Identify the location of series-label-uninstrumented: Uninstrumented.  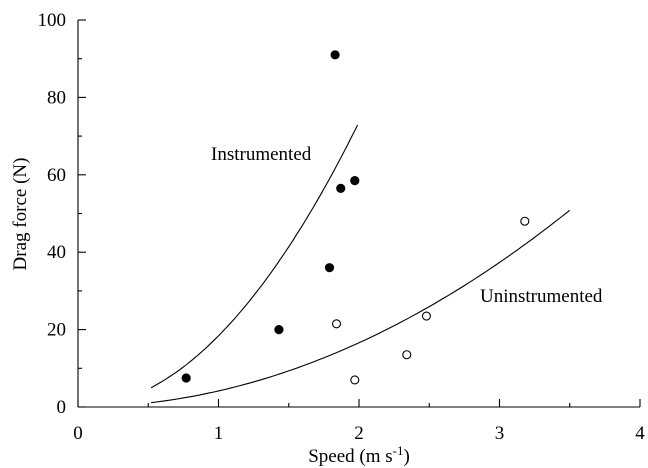
(541, 296).